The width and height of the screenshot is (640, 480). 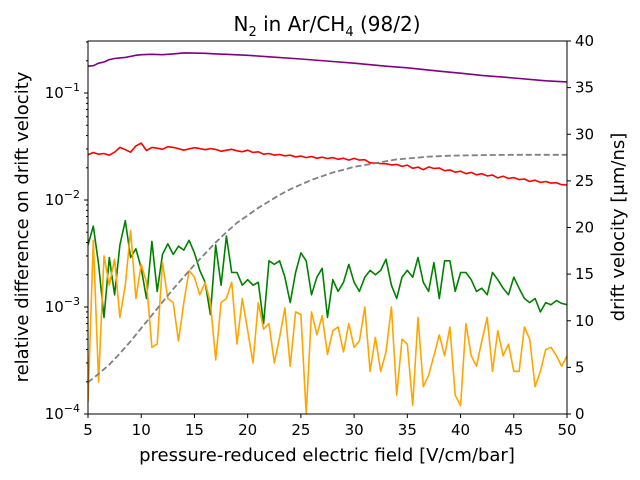 I want to click on y-axis-label: relative difference on drift velocity, so click(x=22, y=226).